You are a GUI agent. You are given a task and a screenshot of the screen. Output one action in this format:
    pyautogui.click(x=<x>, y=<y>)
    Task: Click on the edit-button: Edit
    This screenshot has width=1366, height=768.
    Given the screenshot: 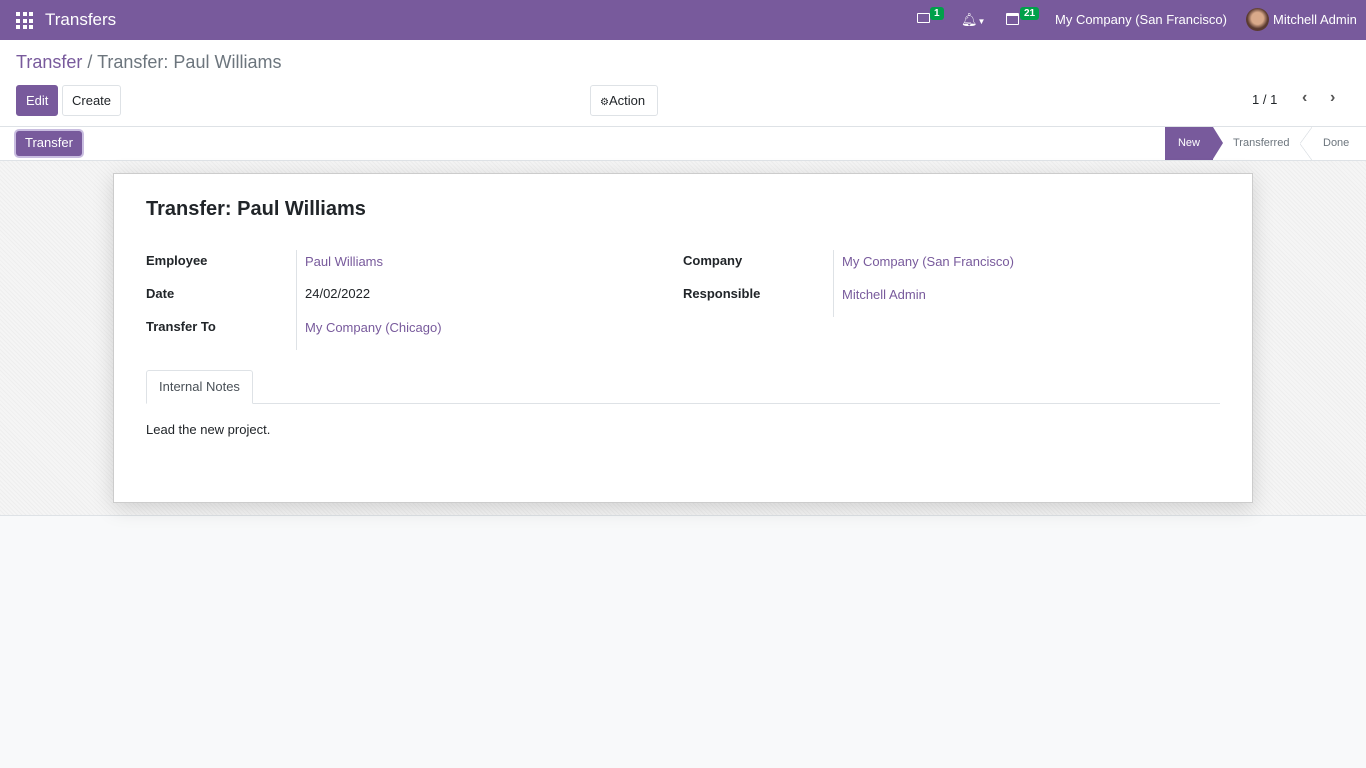 What is the action you would take?
    pyautogui.click(x=37, y=100)
    